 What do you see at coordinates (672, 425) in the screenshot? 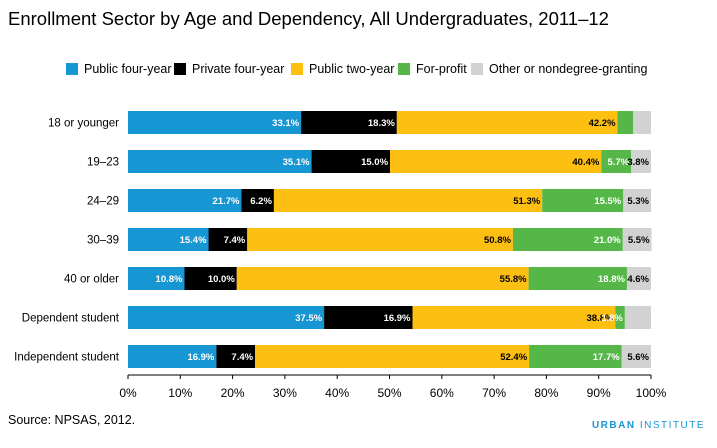
I see `brand-second-word: INSTITUTE` at bounding box center [672, 425].